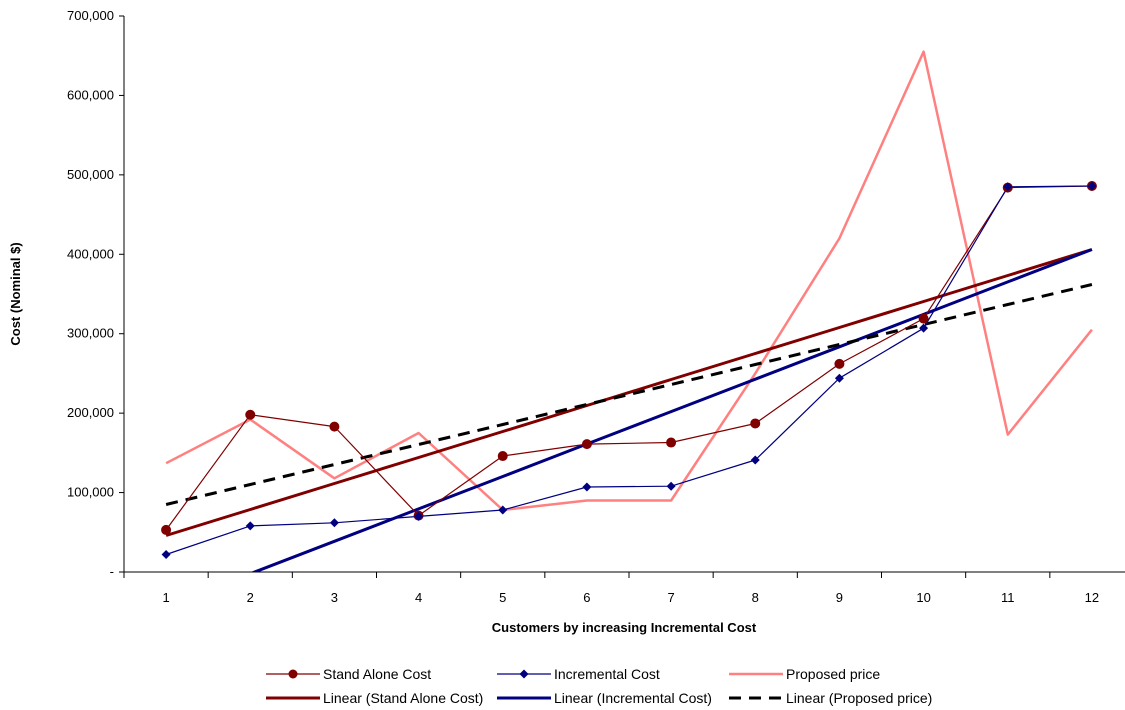  Describe the element at coordinates (859, 698) in the screenshot. I see `legend-label: Linear (Proposed price)` at that location.